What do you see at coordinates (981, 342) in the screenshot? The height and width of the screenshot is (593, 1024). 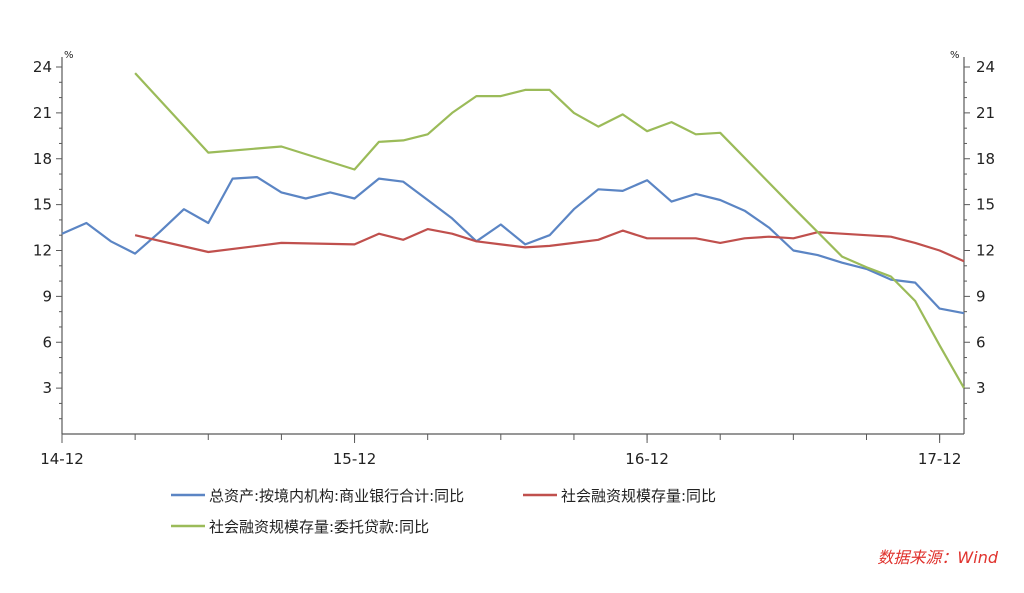 I see `y-tick-label-right: 6` at bounding box center [981, 342].